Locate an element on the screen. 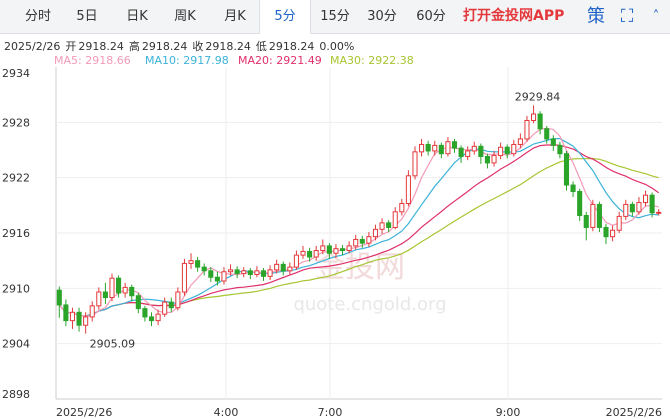 This screenshot has height=419, width=670. fullscreen-icon: ⛶ is located at coordinates (627, 16).